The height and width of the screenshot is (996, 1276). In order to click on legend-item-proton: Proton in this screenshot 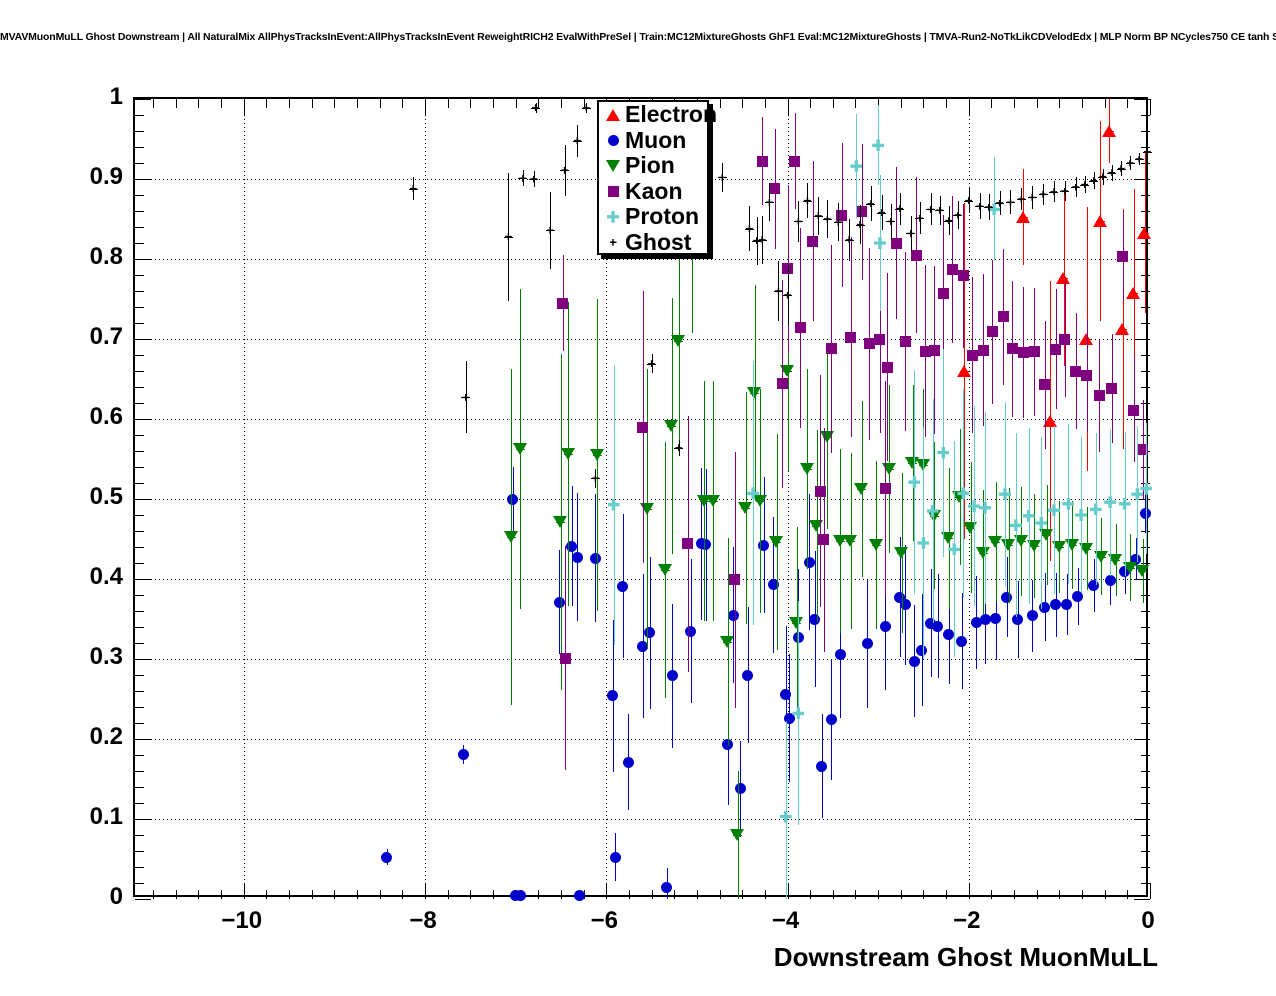, I will do `click(653, 217)`.